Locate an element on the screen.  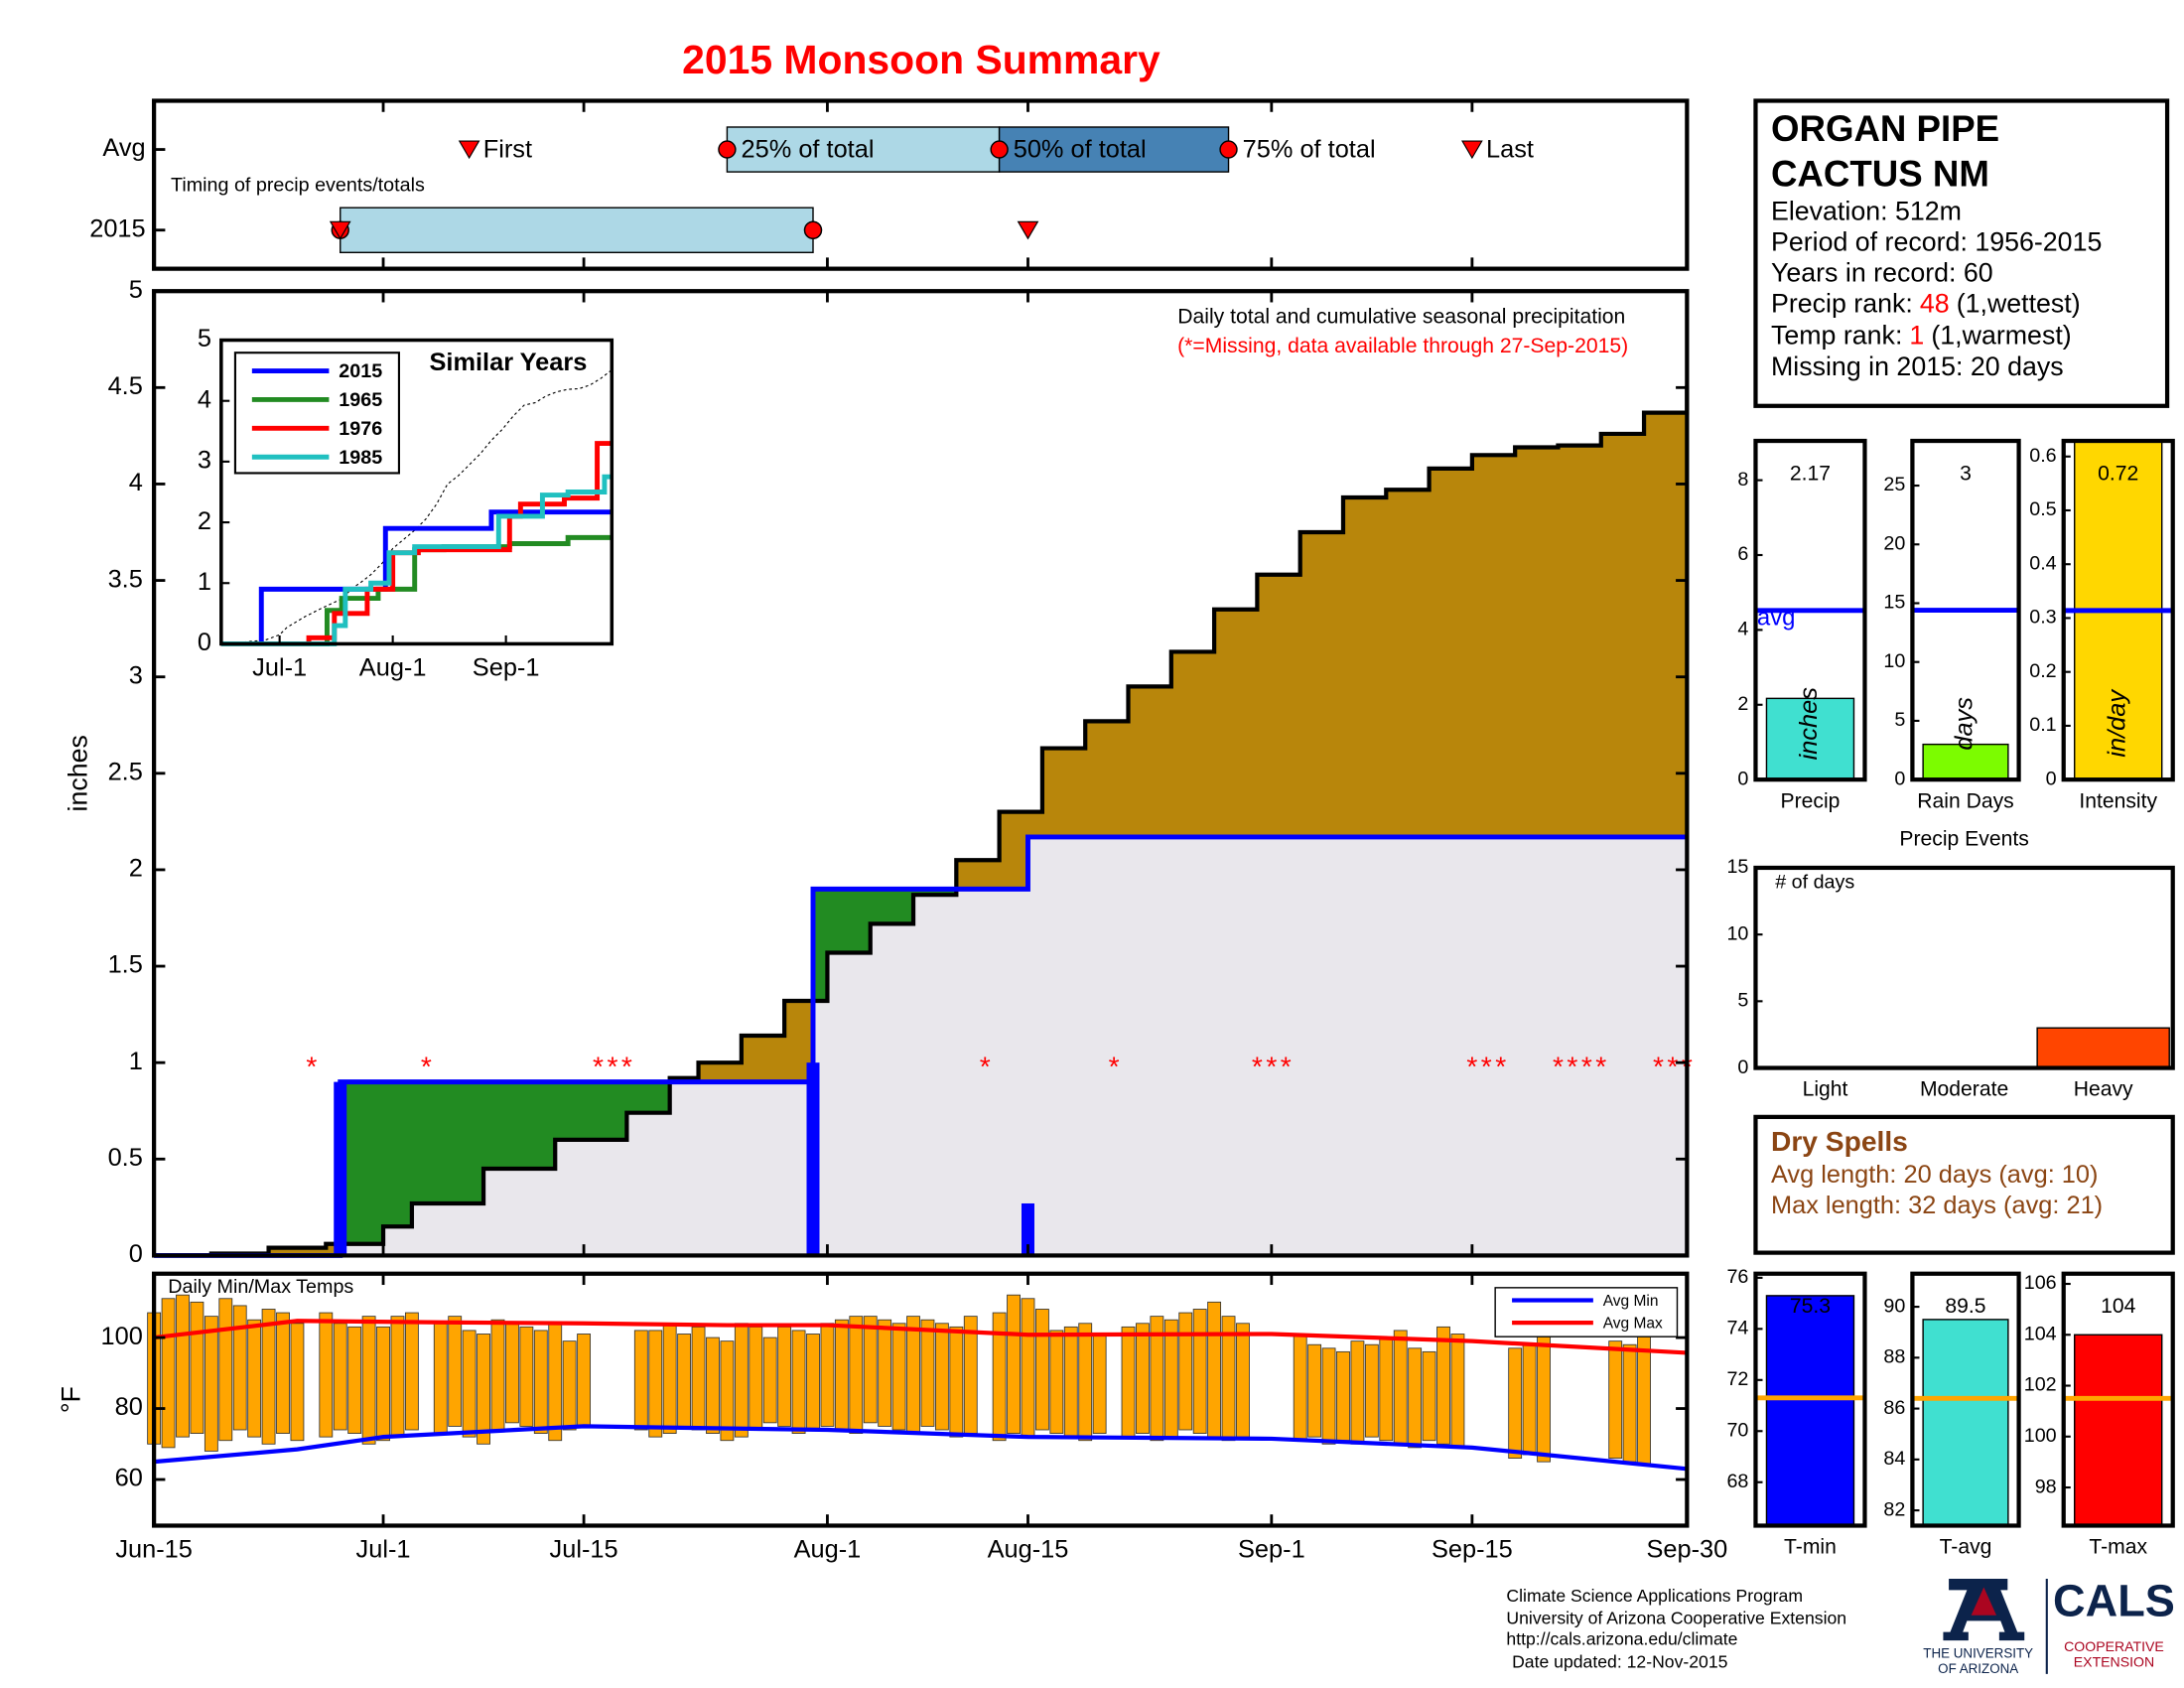
unit-label: inches is located at coordinates (1809, 724).